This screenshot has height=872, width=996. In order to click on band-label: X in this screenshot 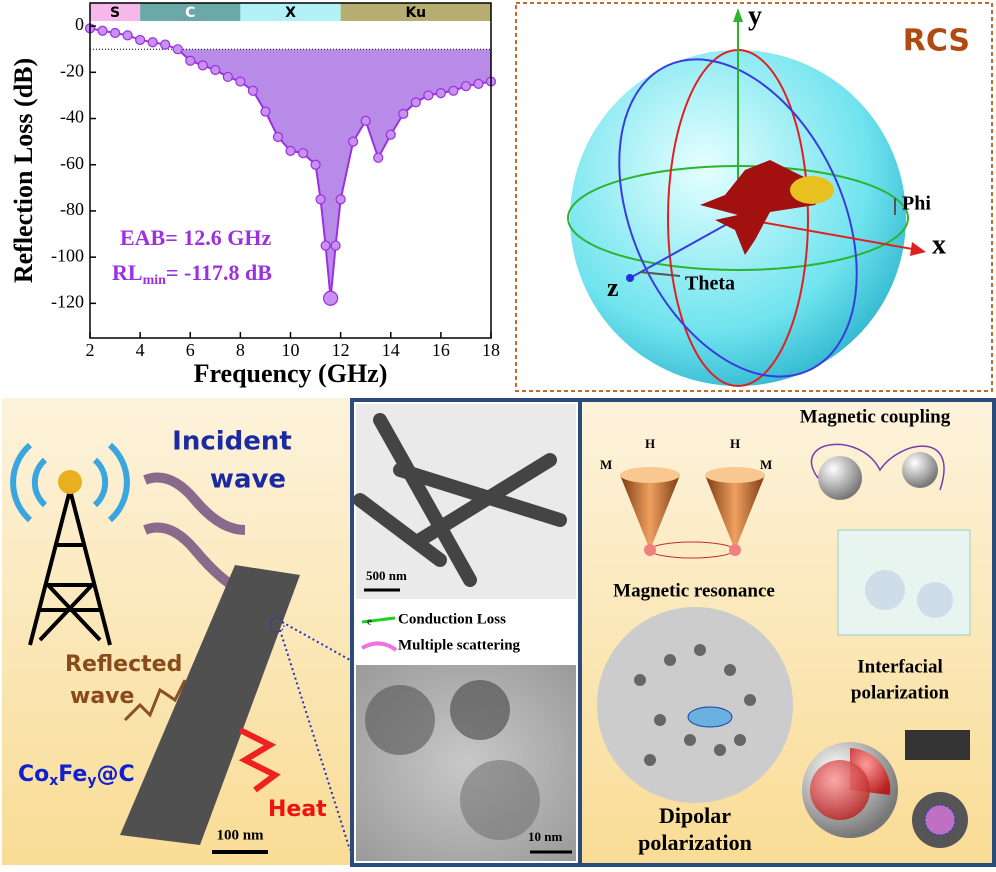, I will do `click(290, 13)`.